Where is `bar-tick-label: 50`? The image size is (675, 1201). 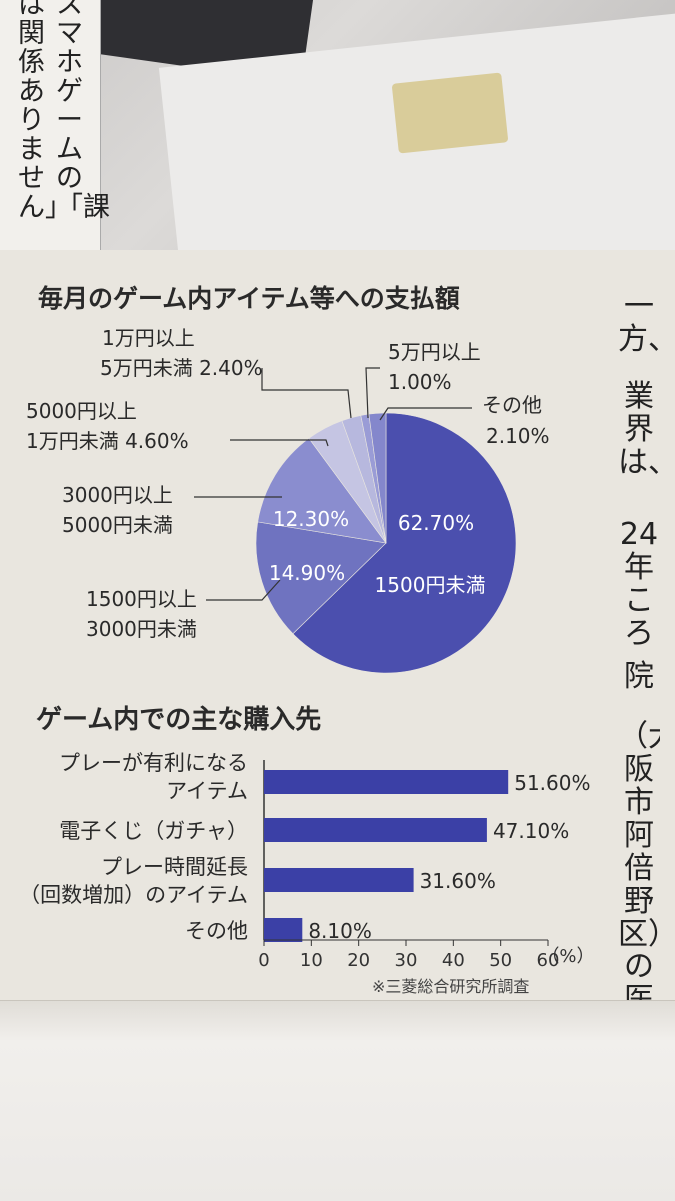
bar-tick-label: 50 is located at coordinates (500, 960).